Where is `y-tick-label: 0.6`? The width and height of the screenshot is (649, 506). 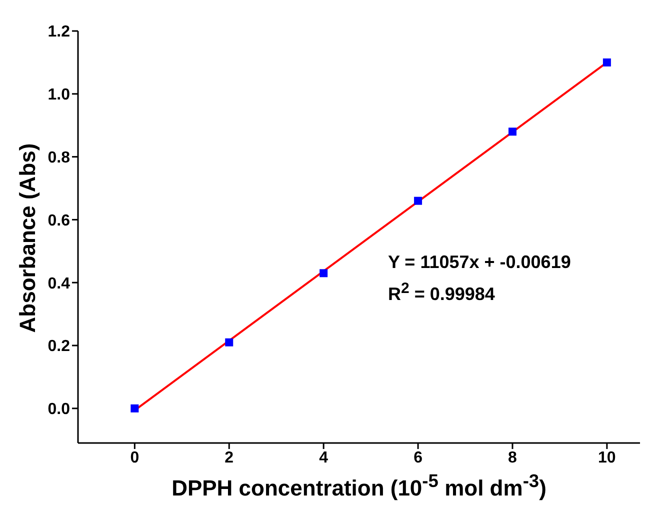 y-tick-label: 0.6 is located at coordinates (59, 221).